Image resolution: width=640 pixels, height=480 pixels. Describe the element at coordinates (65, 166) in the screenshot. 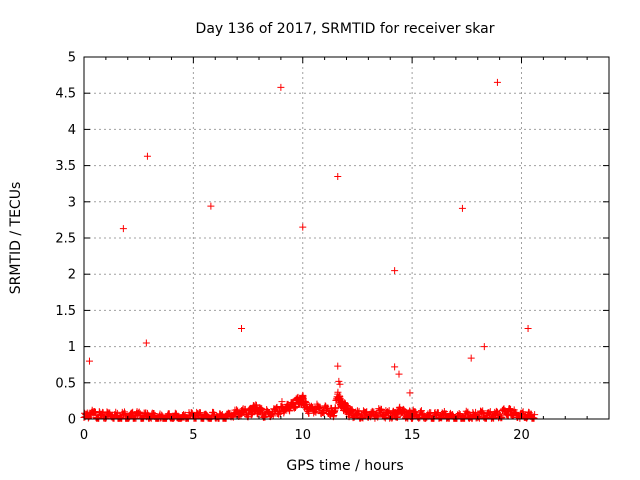

I see `y-tick-label: 3.5` at that location.